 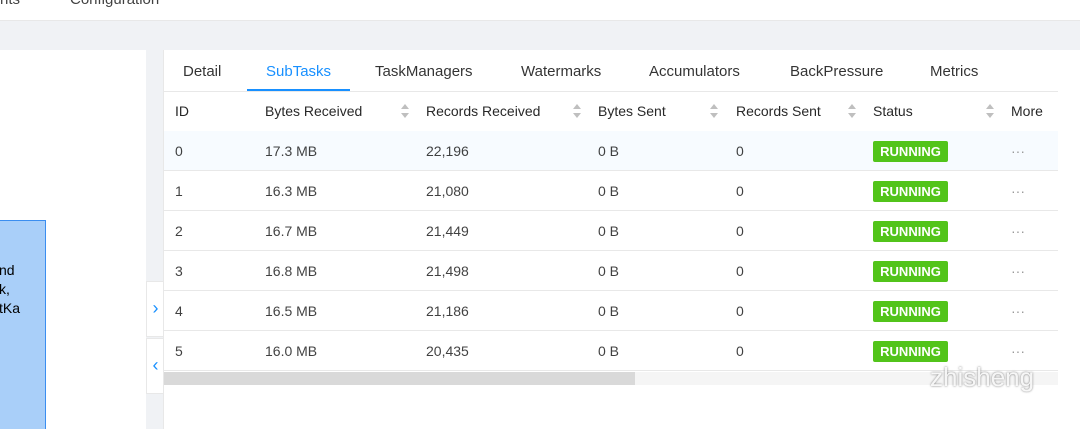 I want to click on cell: 1, so click(x=179, y=191).